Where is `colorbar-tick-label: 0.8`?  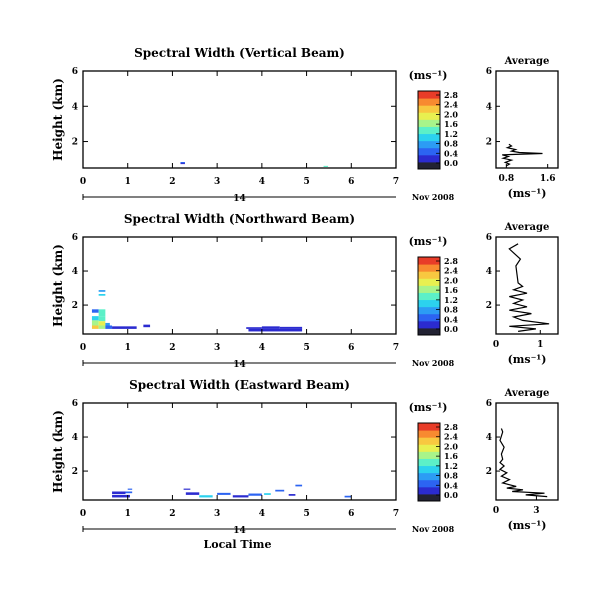 colorbar-tick-label: 0.8 is located at coordinates (451, 144).